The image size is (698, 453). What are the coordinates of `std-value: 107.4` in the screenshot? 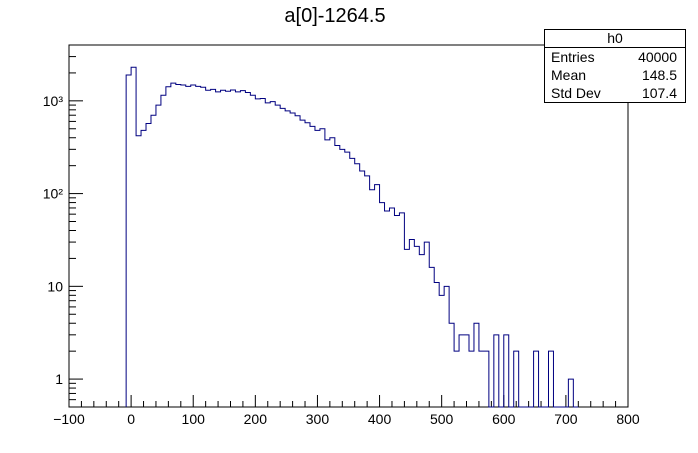 It's located at (659, 93).